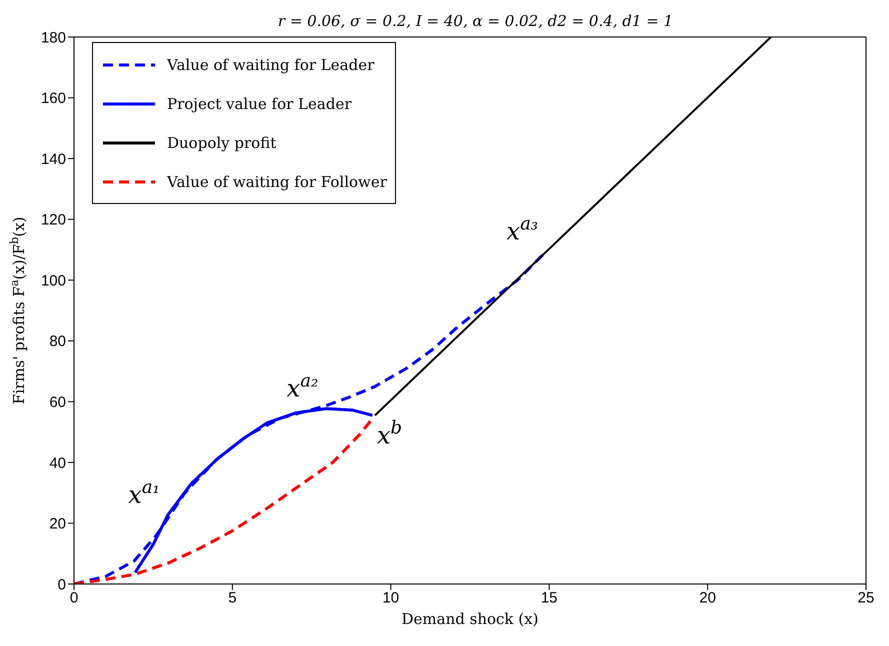 The width and height of the screenshot is (889, 646). What do you see at coordinates (389, 433) in the screenshot?
I see `annotation: x$^{b}$` at bounding box center [389, 433].